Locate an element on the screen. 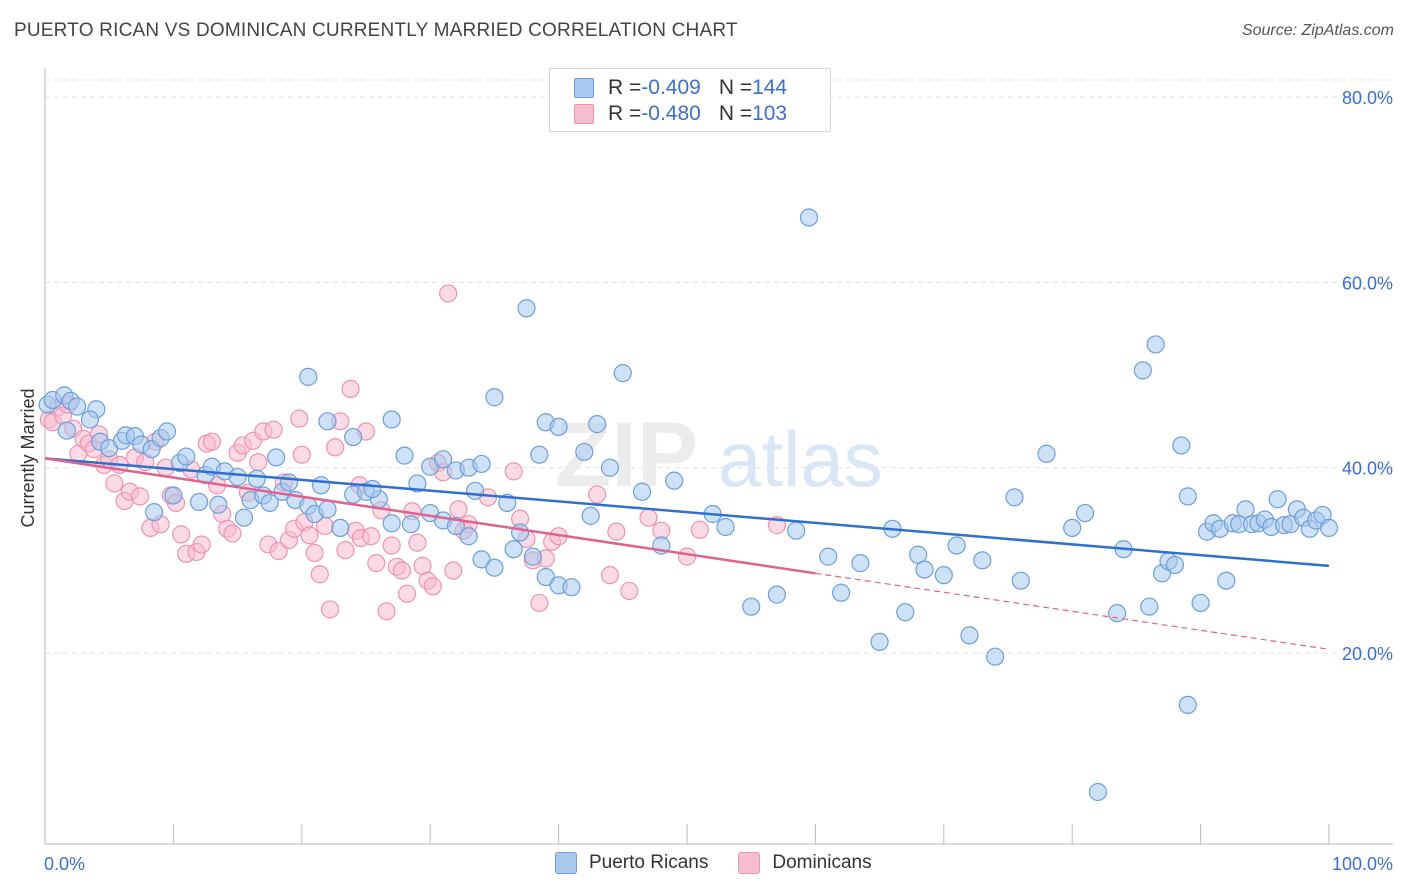 This screenshot has height=892, width=1406. legend-label: Puerto Ricans is located at coordinates (649, 862).